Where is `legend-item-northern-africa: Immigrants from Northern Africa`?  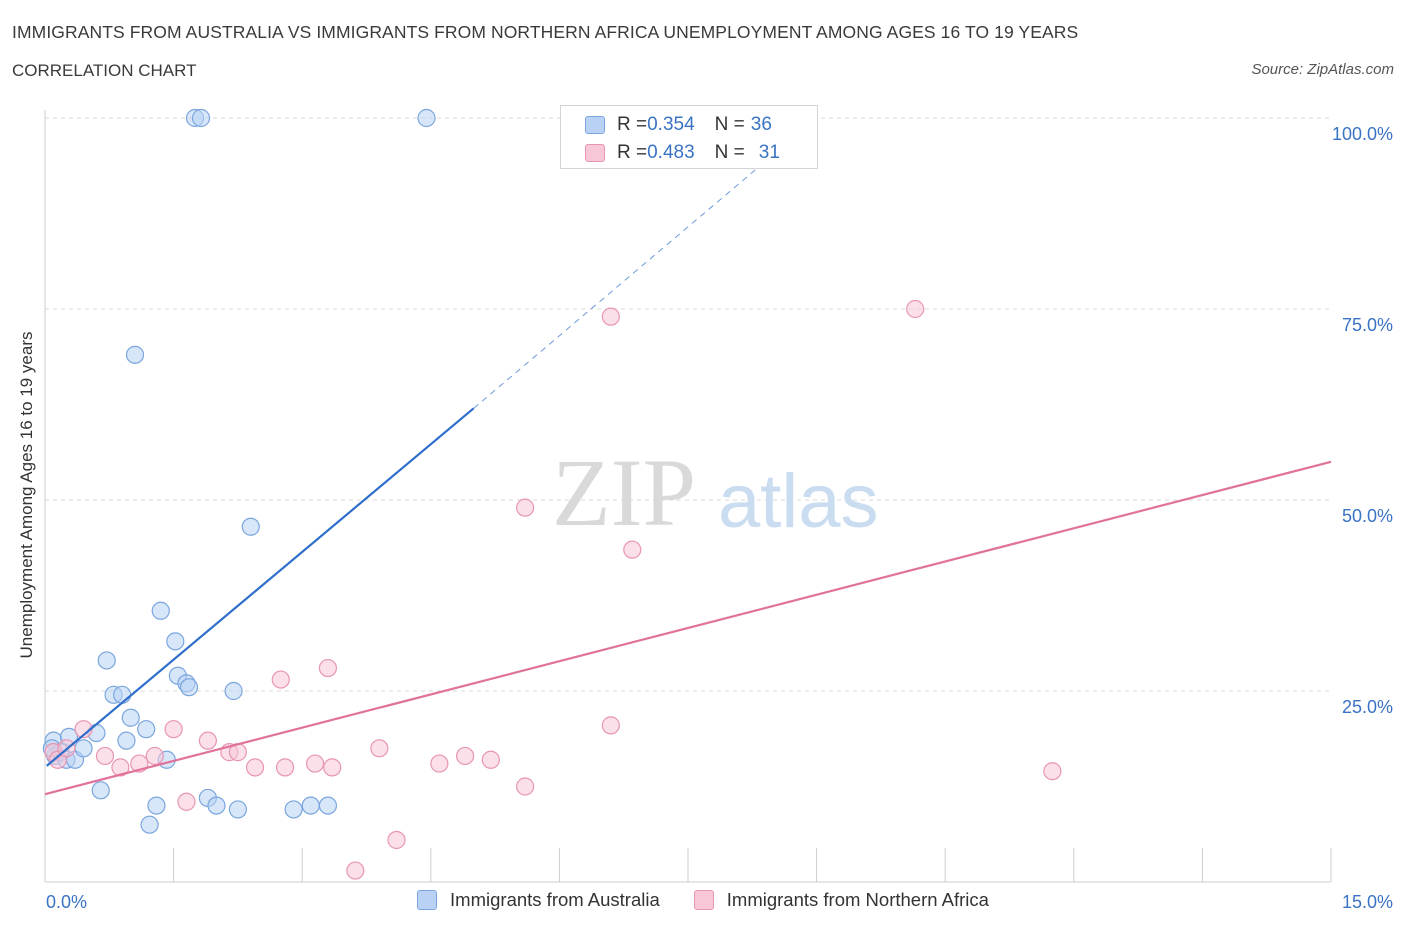 legend-item-northern-africa: Immigrants from Northern Africa is located at coordinates (841, 900).